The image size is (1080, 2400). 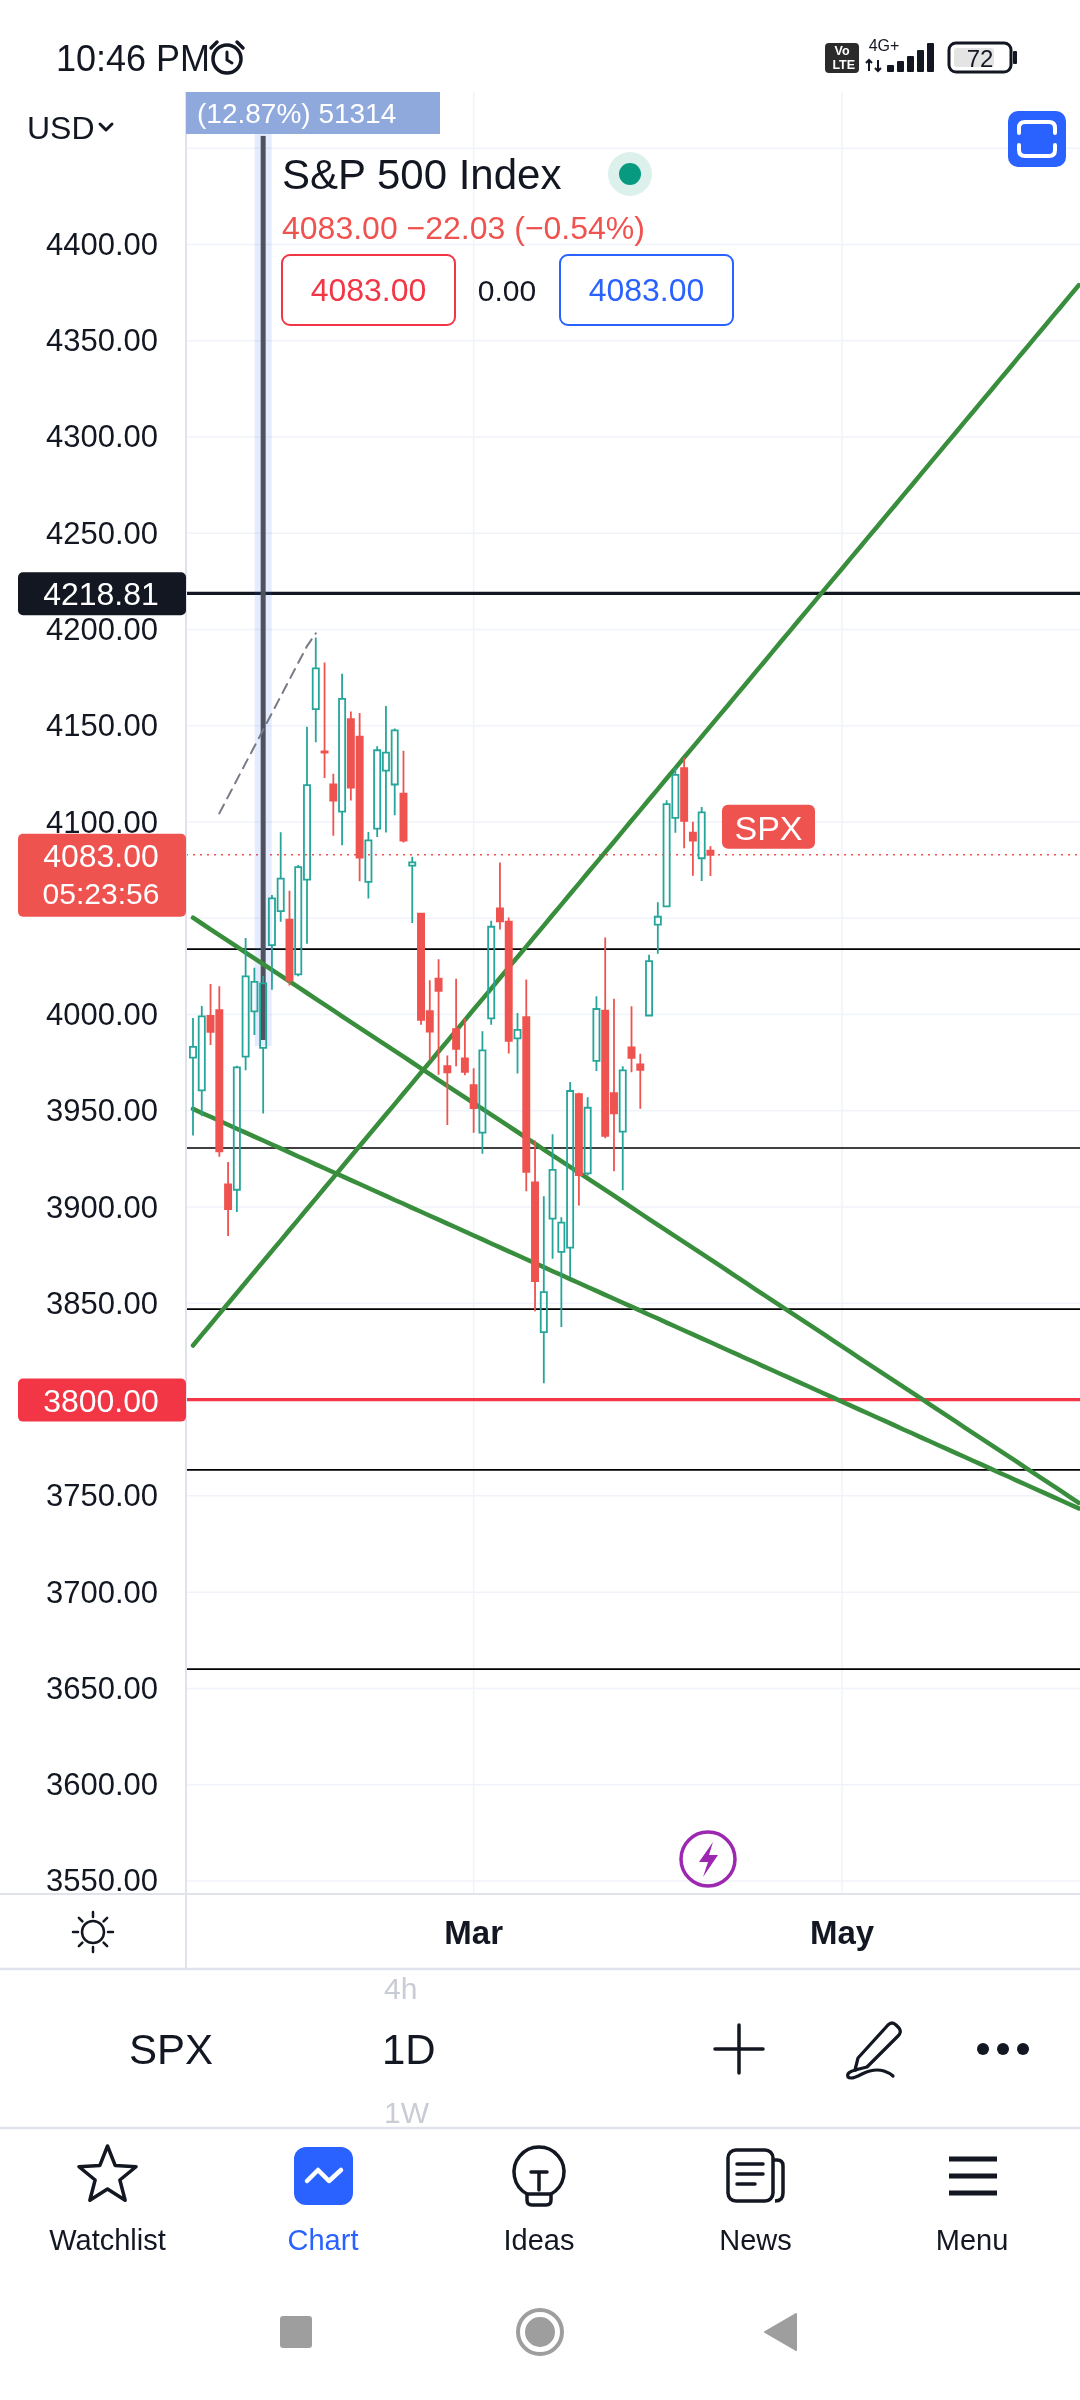 What do you see at coordinates (107, 2240) in the screenshot?
I see `text: Watchlist` at bounding box center [107, 2240].